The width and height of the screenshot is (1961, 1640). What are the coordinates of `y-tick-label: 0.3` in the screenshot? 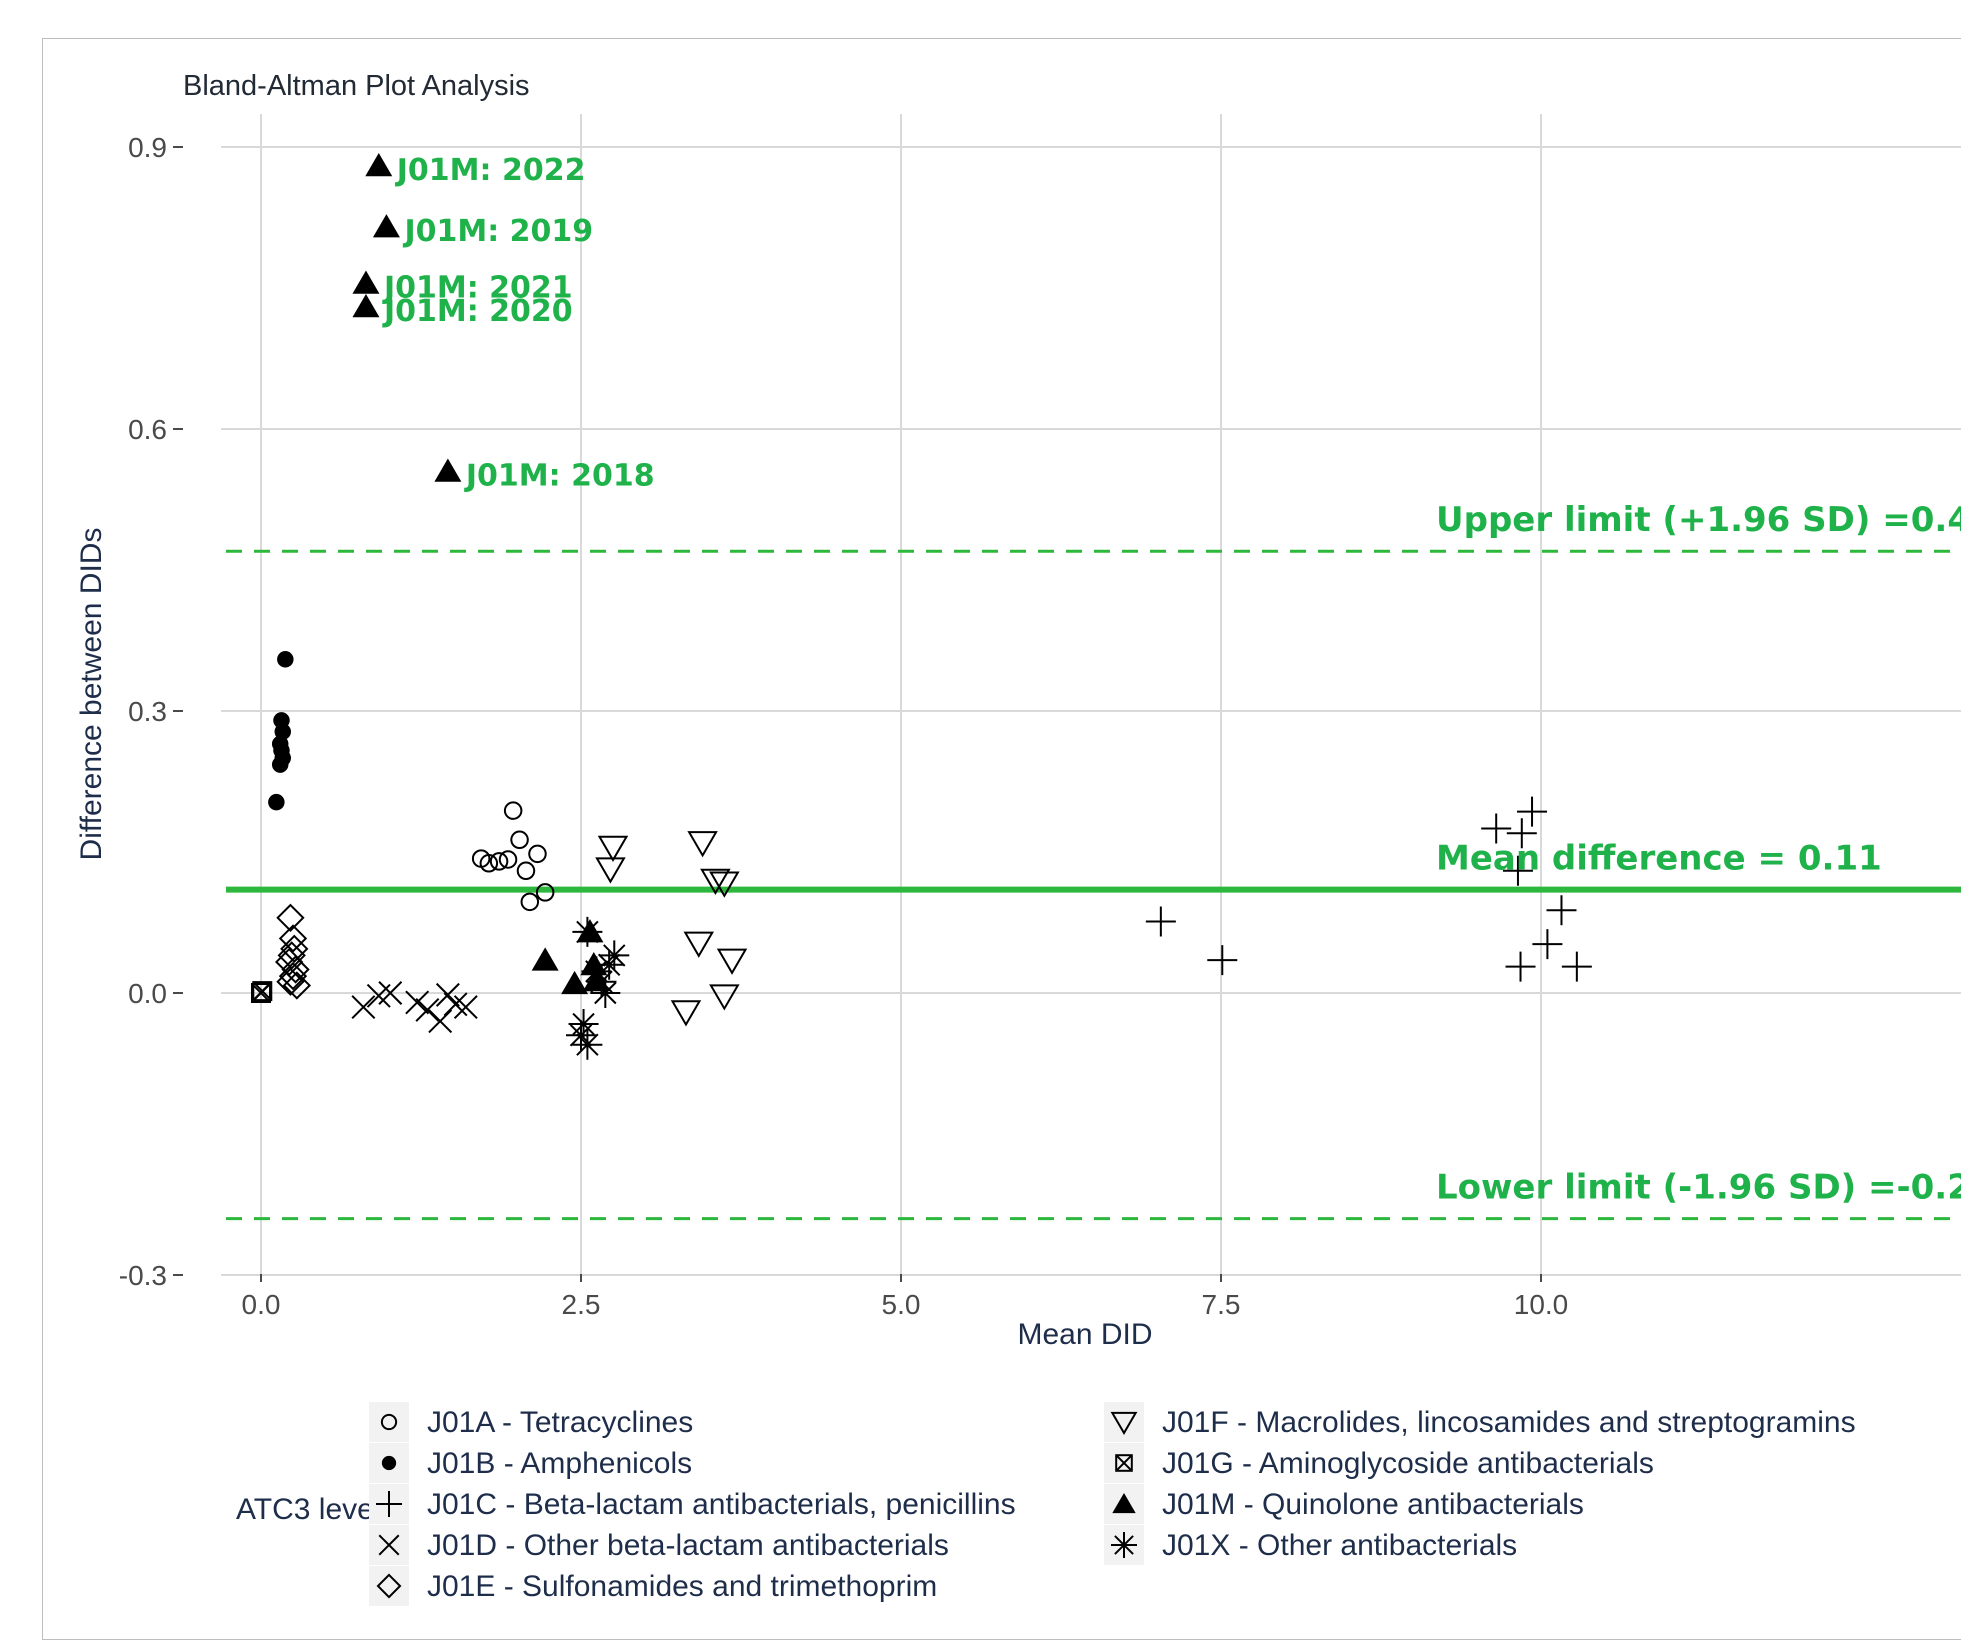 It's located at (147, 711).